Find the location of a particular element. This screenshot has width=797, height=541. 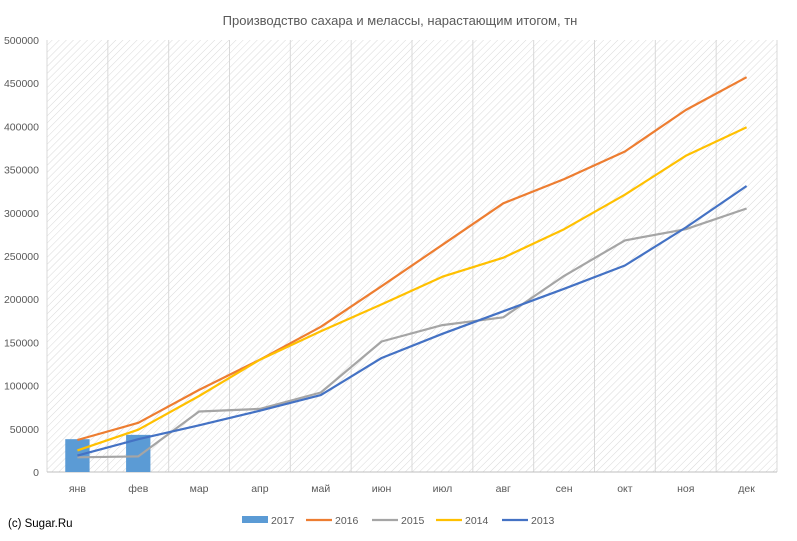

credit-text: (c) Sugar.Ru is located at coordinates (40, 524).